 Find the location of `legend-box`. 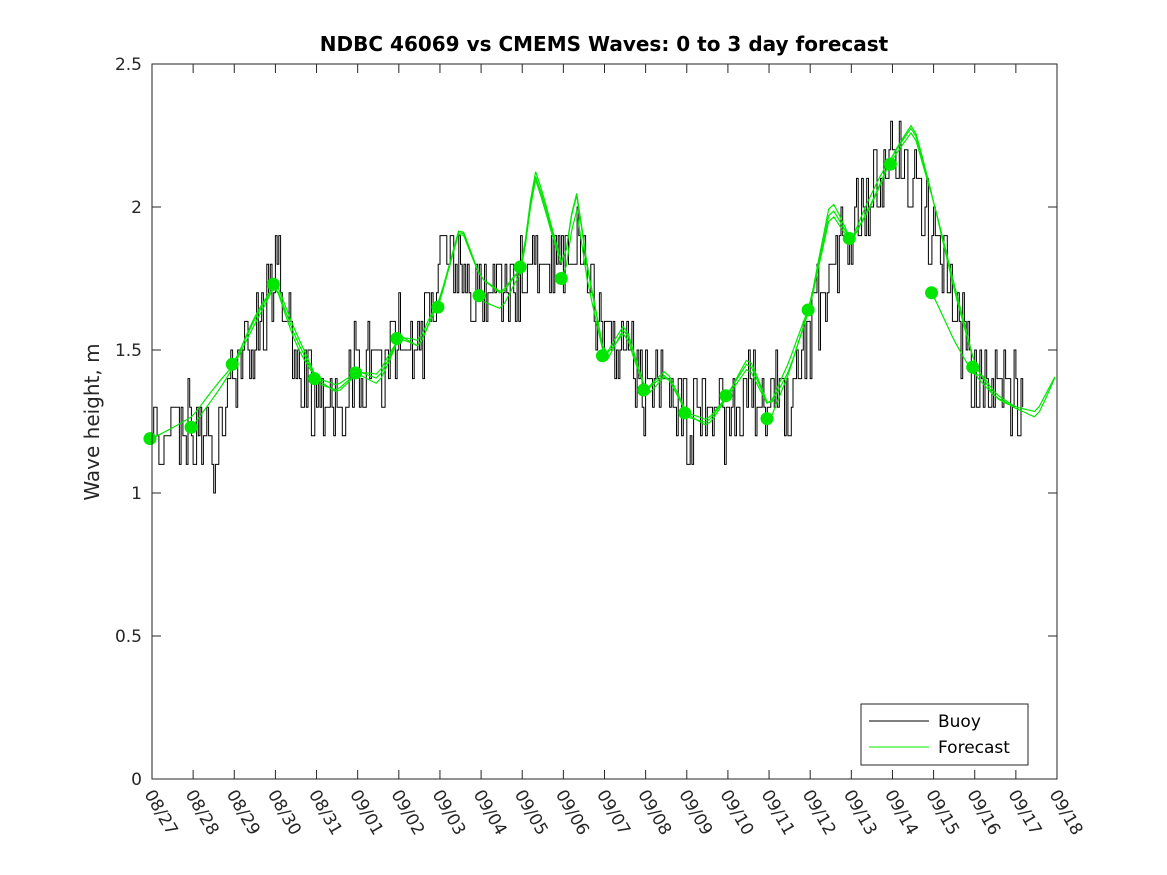

legend-box is located at coordinates (944, 734).